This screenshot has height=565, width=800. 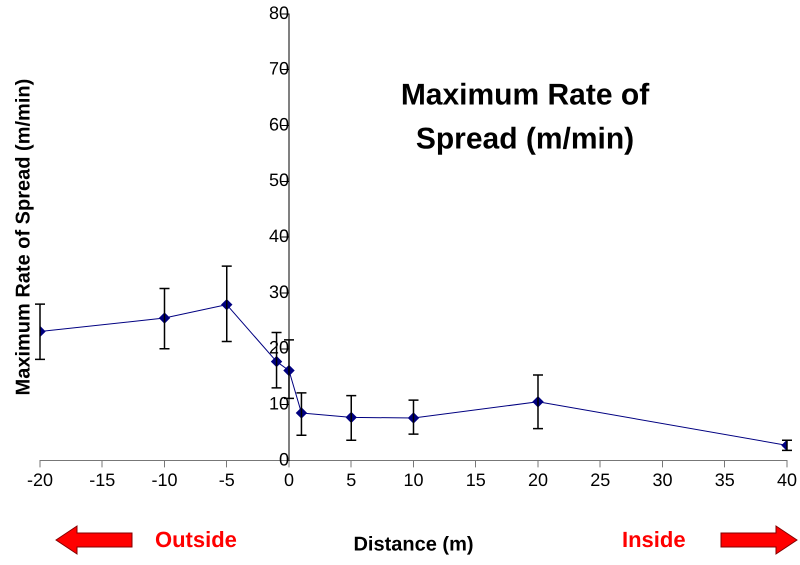 I want to click on x-tick-label: 30, so click(x=662, y=480).